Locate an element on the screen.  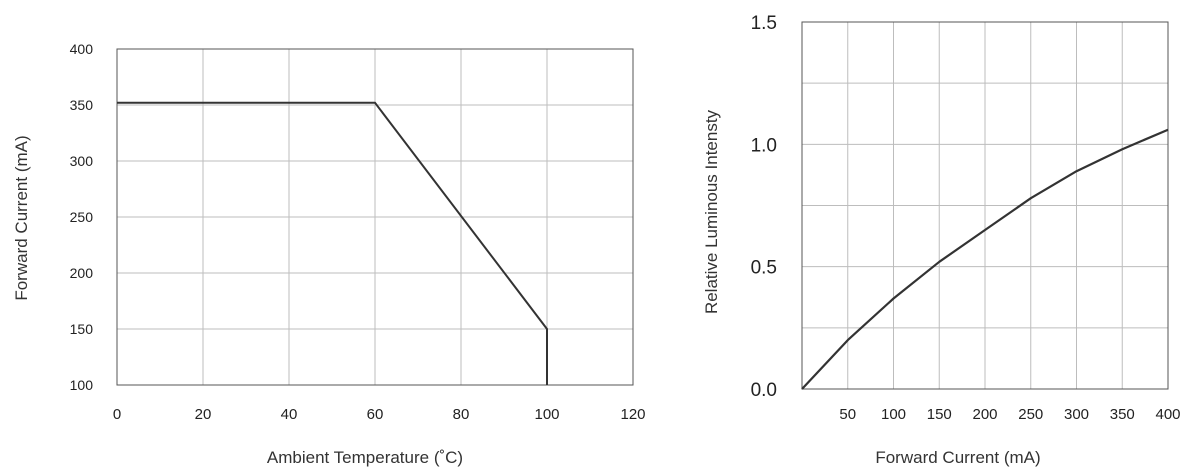
left-y-ticks: 100 150 200 250 300 350 400 is located at coordinates (82, 217).